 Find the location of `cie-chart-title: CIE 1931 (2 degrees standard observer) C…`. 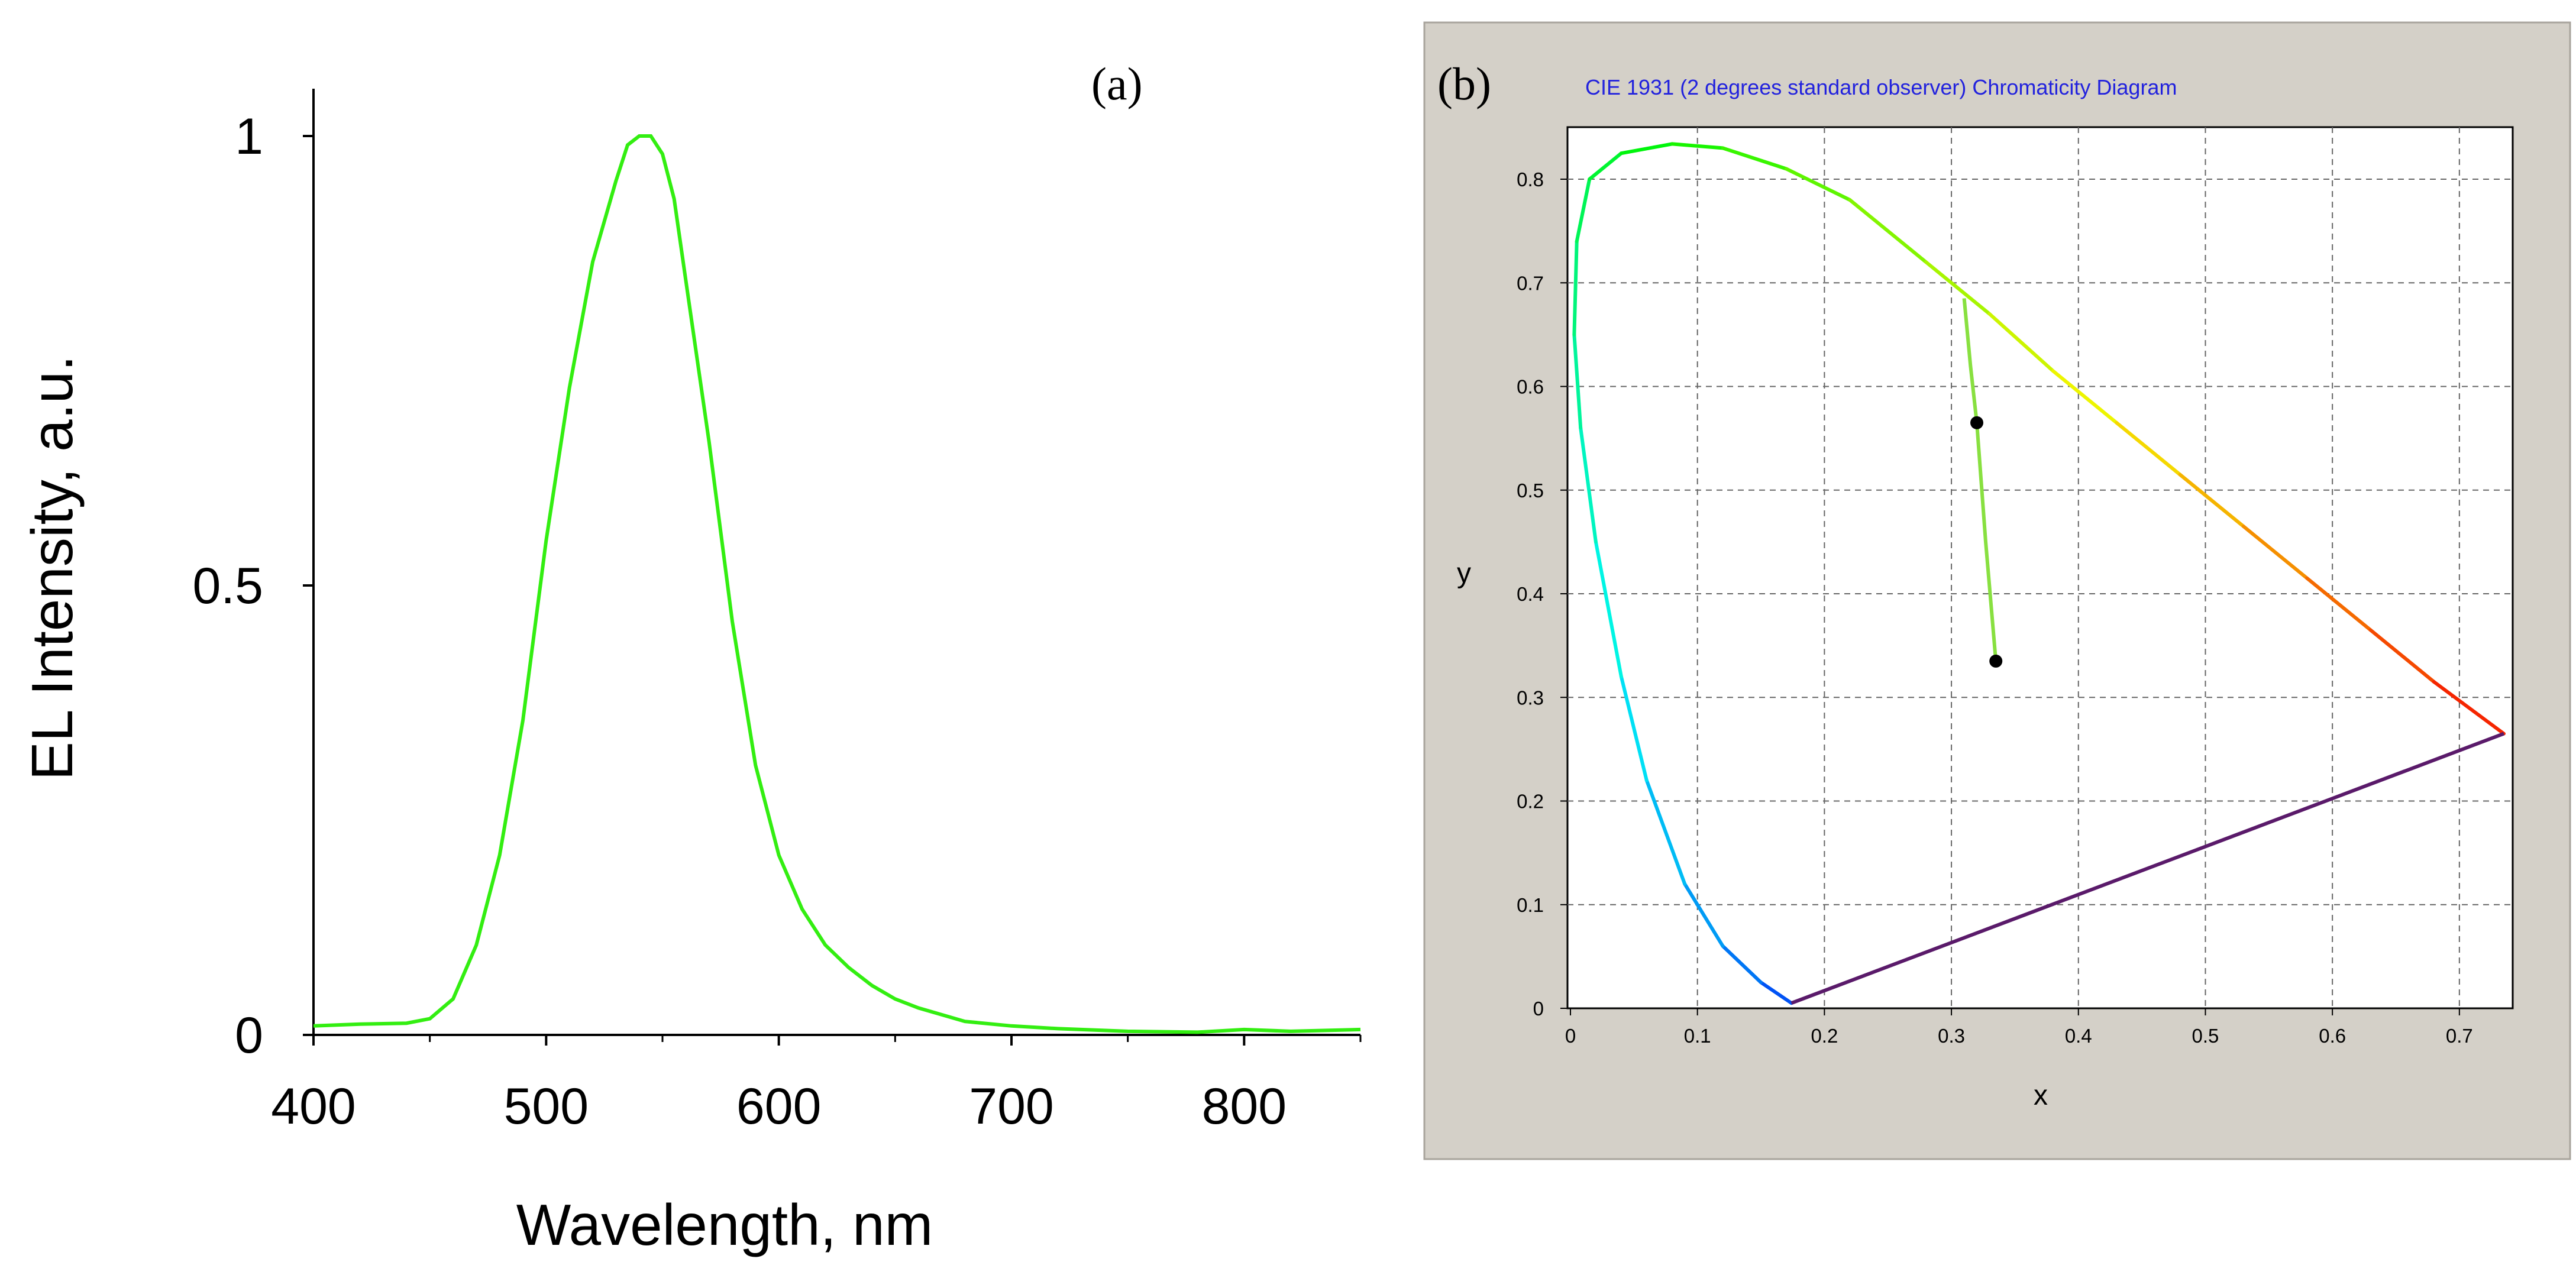

cie-chart-title: CIE 1931 (2 degrees standard observer) C… is located at coordinates (1881, 87).